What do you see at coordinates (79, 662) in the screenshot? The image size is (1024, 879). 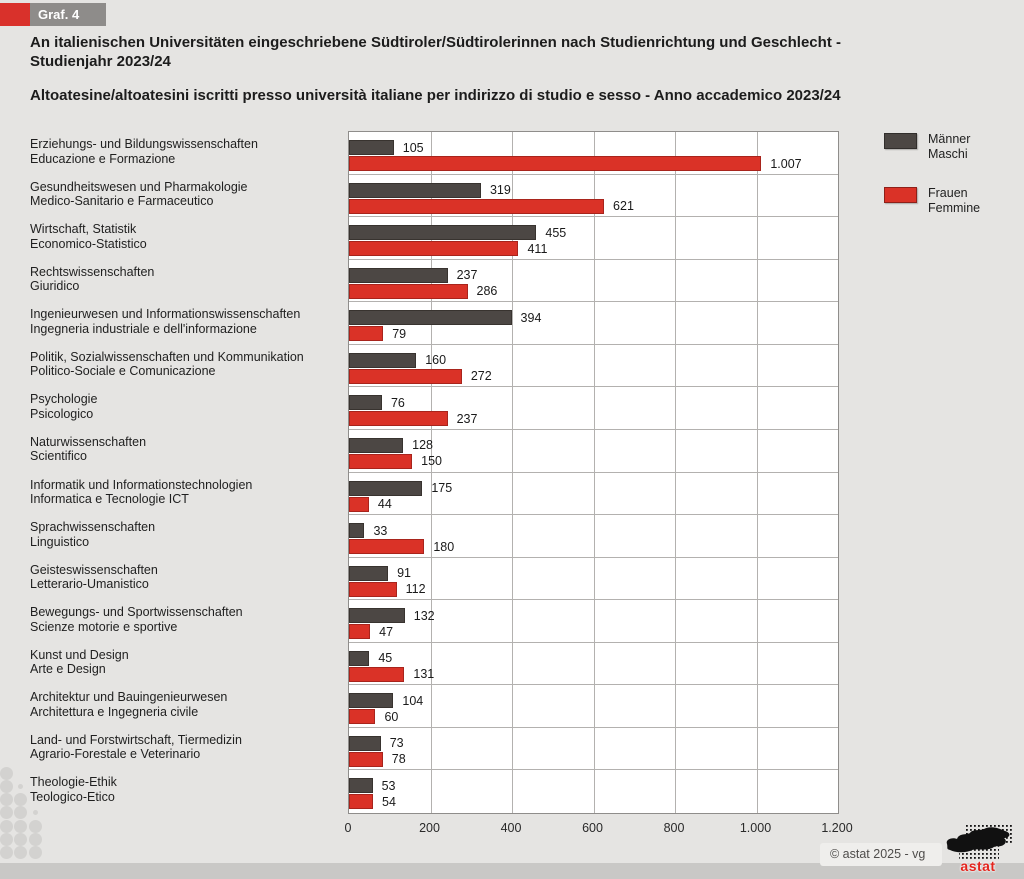 I see `category-label: Kunst und Design Arte e Design` at bounding box center [79, 662].